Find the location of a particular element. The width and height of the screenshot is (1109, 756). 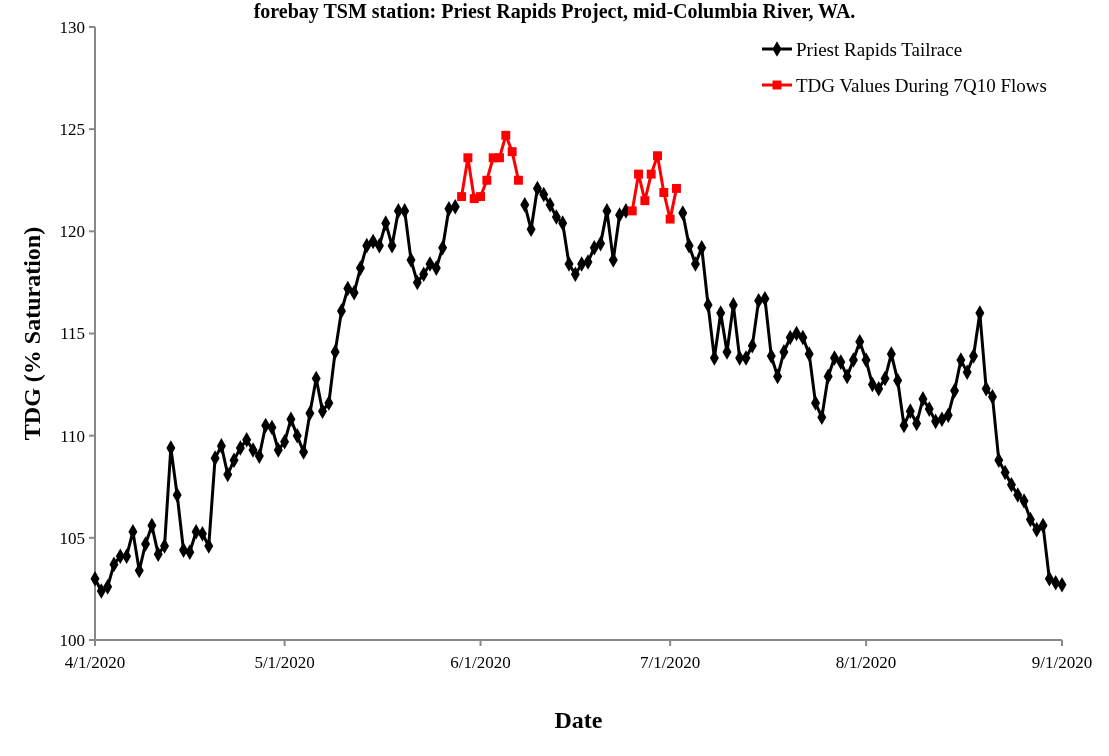

y-tick-label: 110 is located at coordinates (72, 436).